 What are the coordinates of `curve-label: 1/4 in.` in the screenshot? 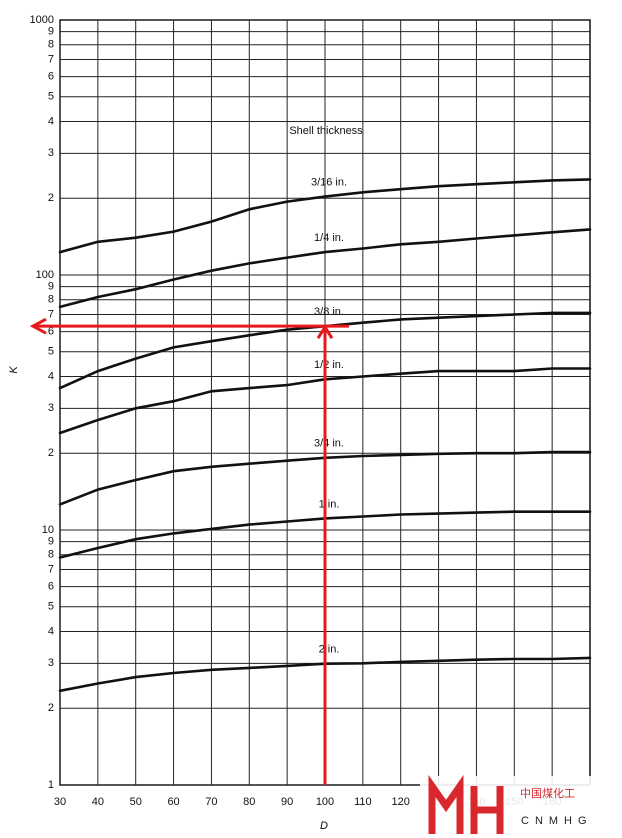 It's located at (329, 238).